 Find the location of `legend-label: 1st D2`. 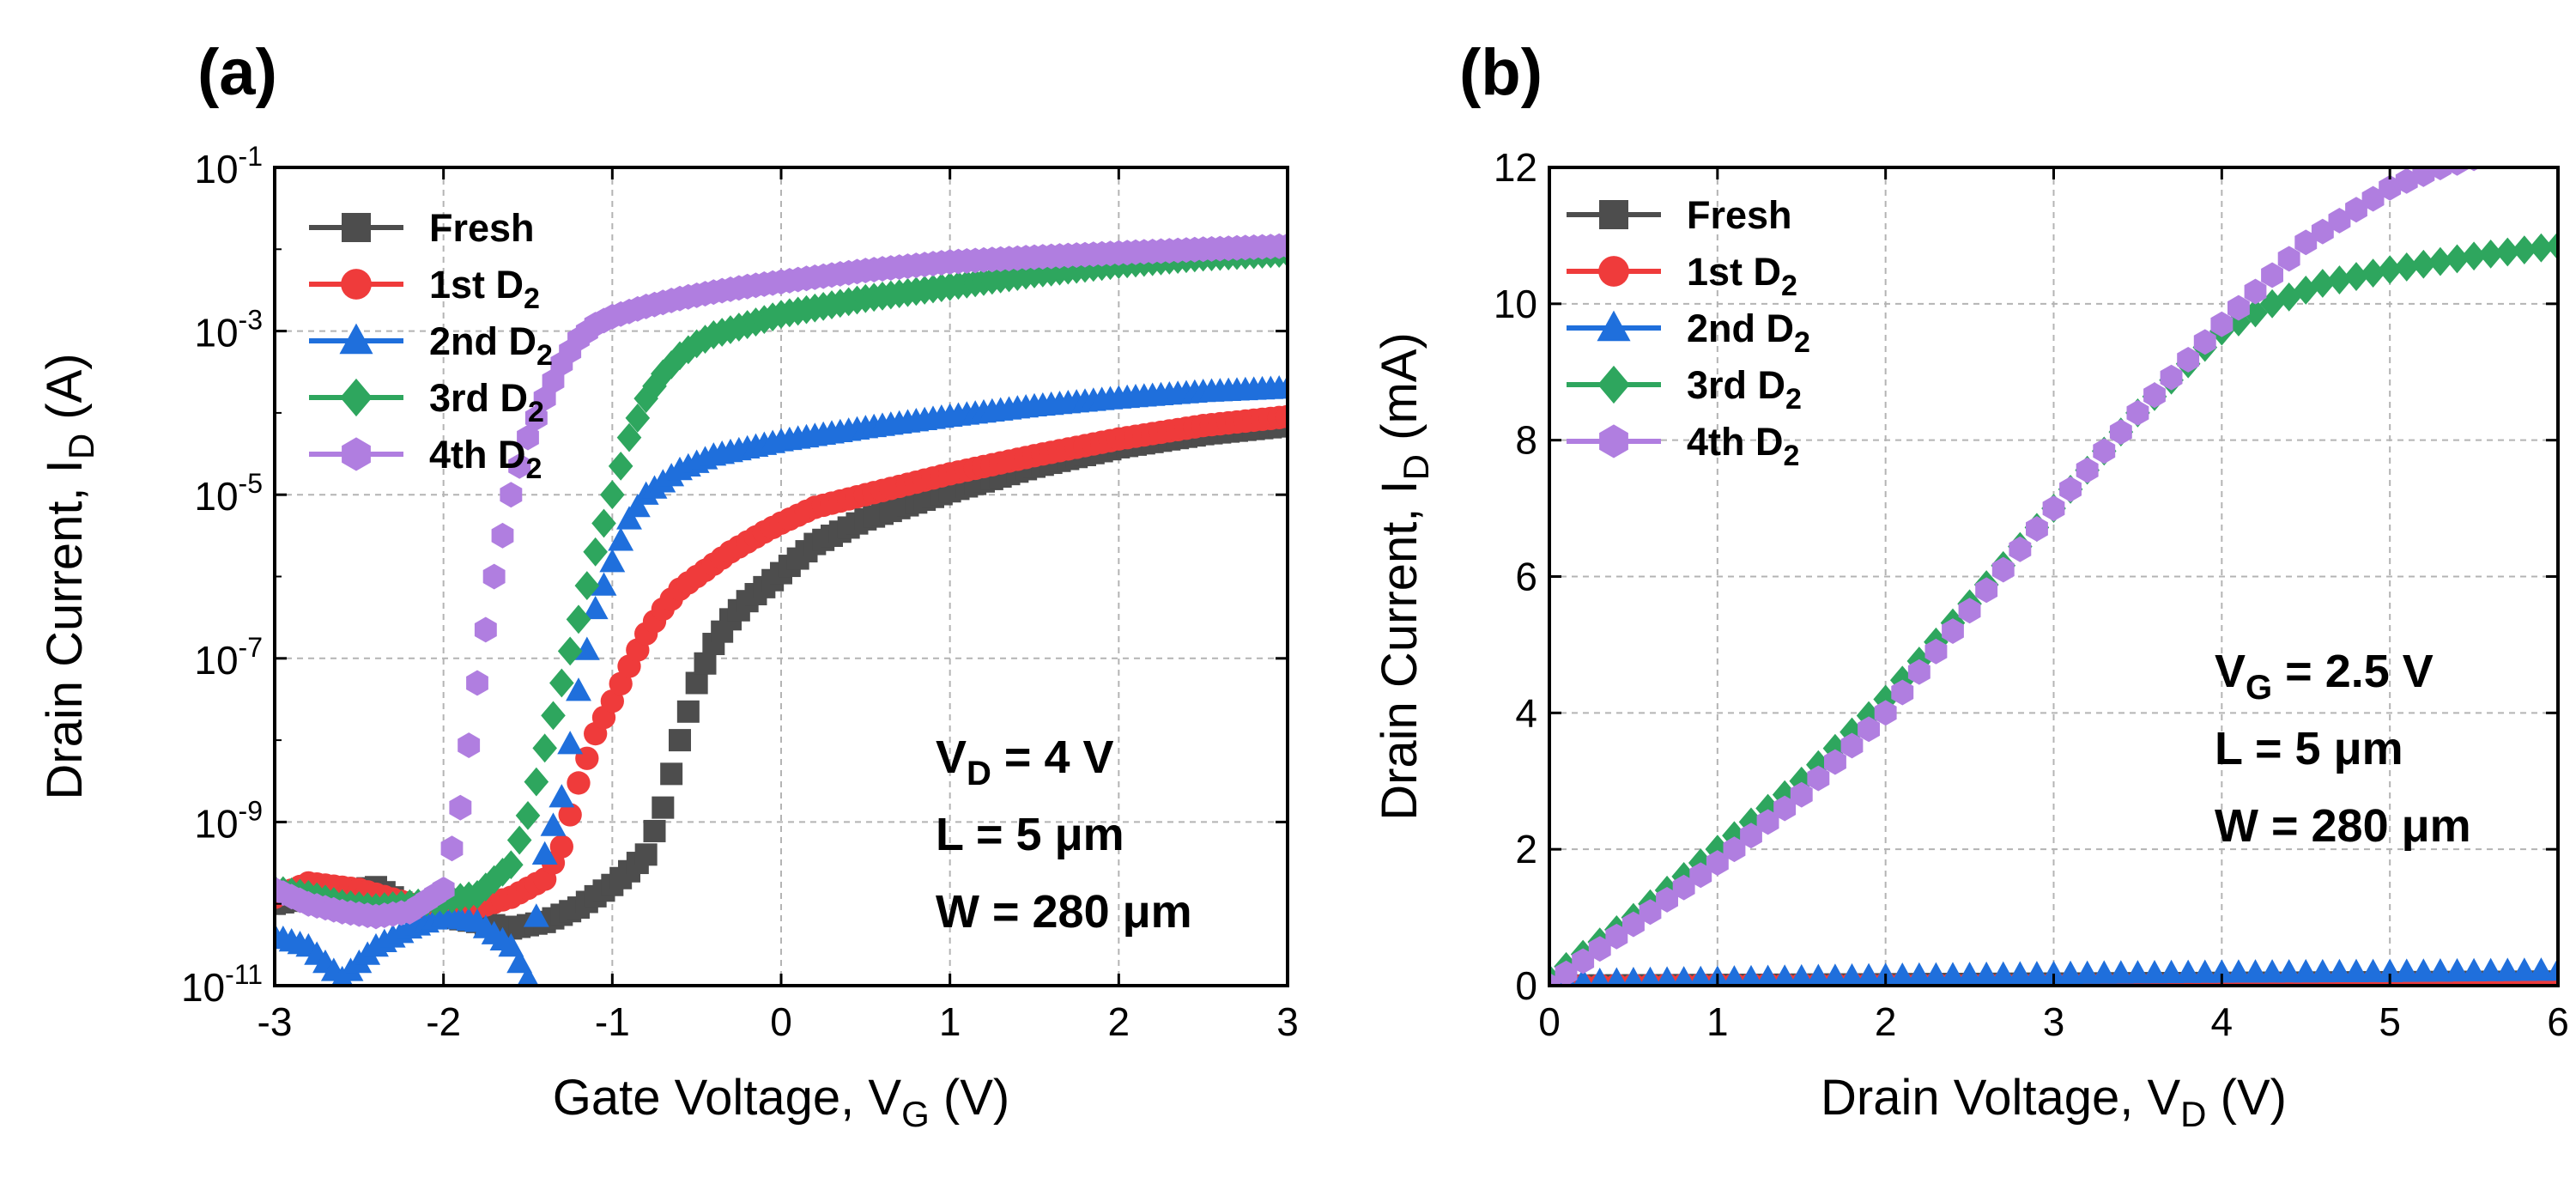

legend-label: 1st D2 is located at coordinates (484, 289).